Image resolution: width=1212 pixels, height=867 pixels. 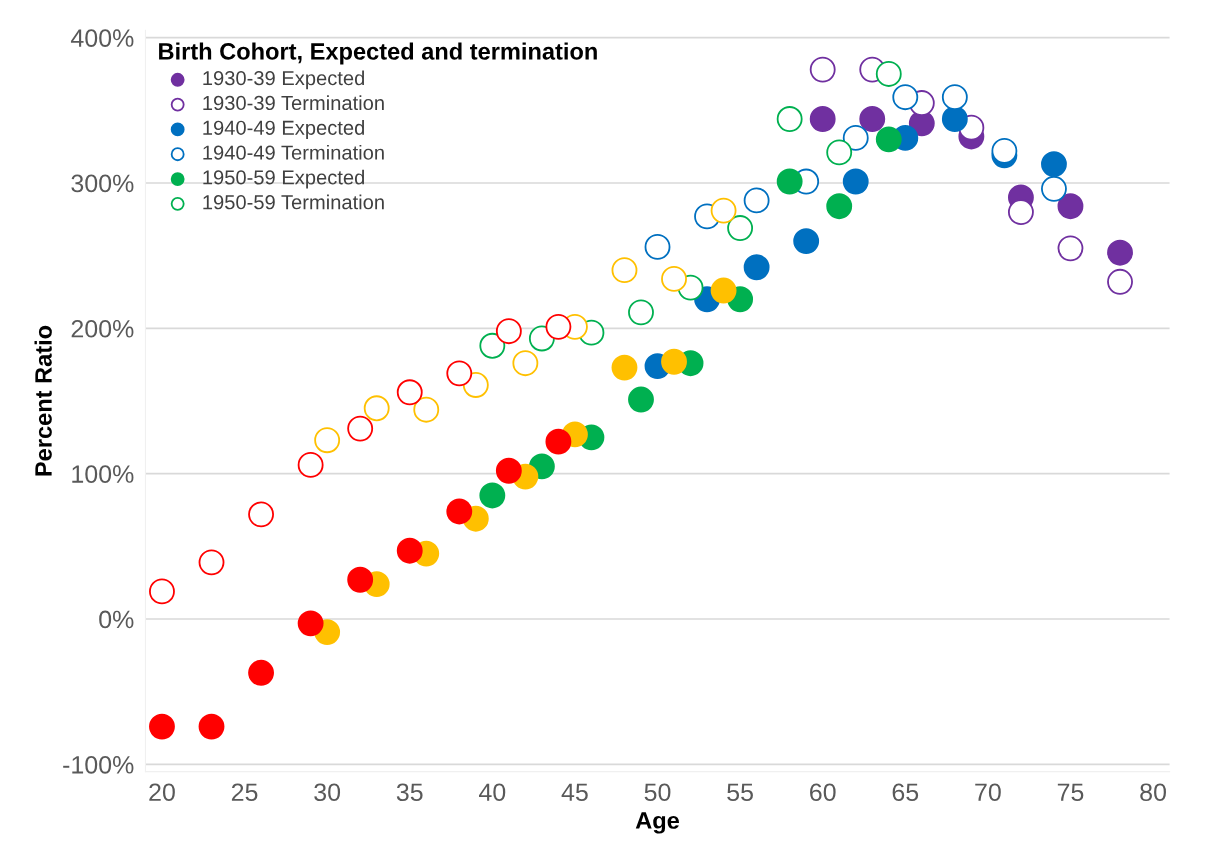 What do you see at coordinates (283, 179) in the screenshot?
I see `legend-label: 1950-59 Expected` at bounding box center [283, 179].